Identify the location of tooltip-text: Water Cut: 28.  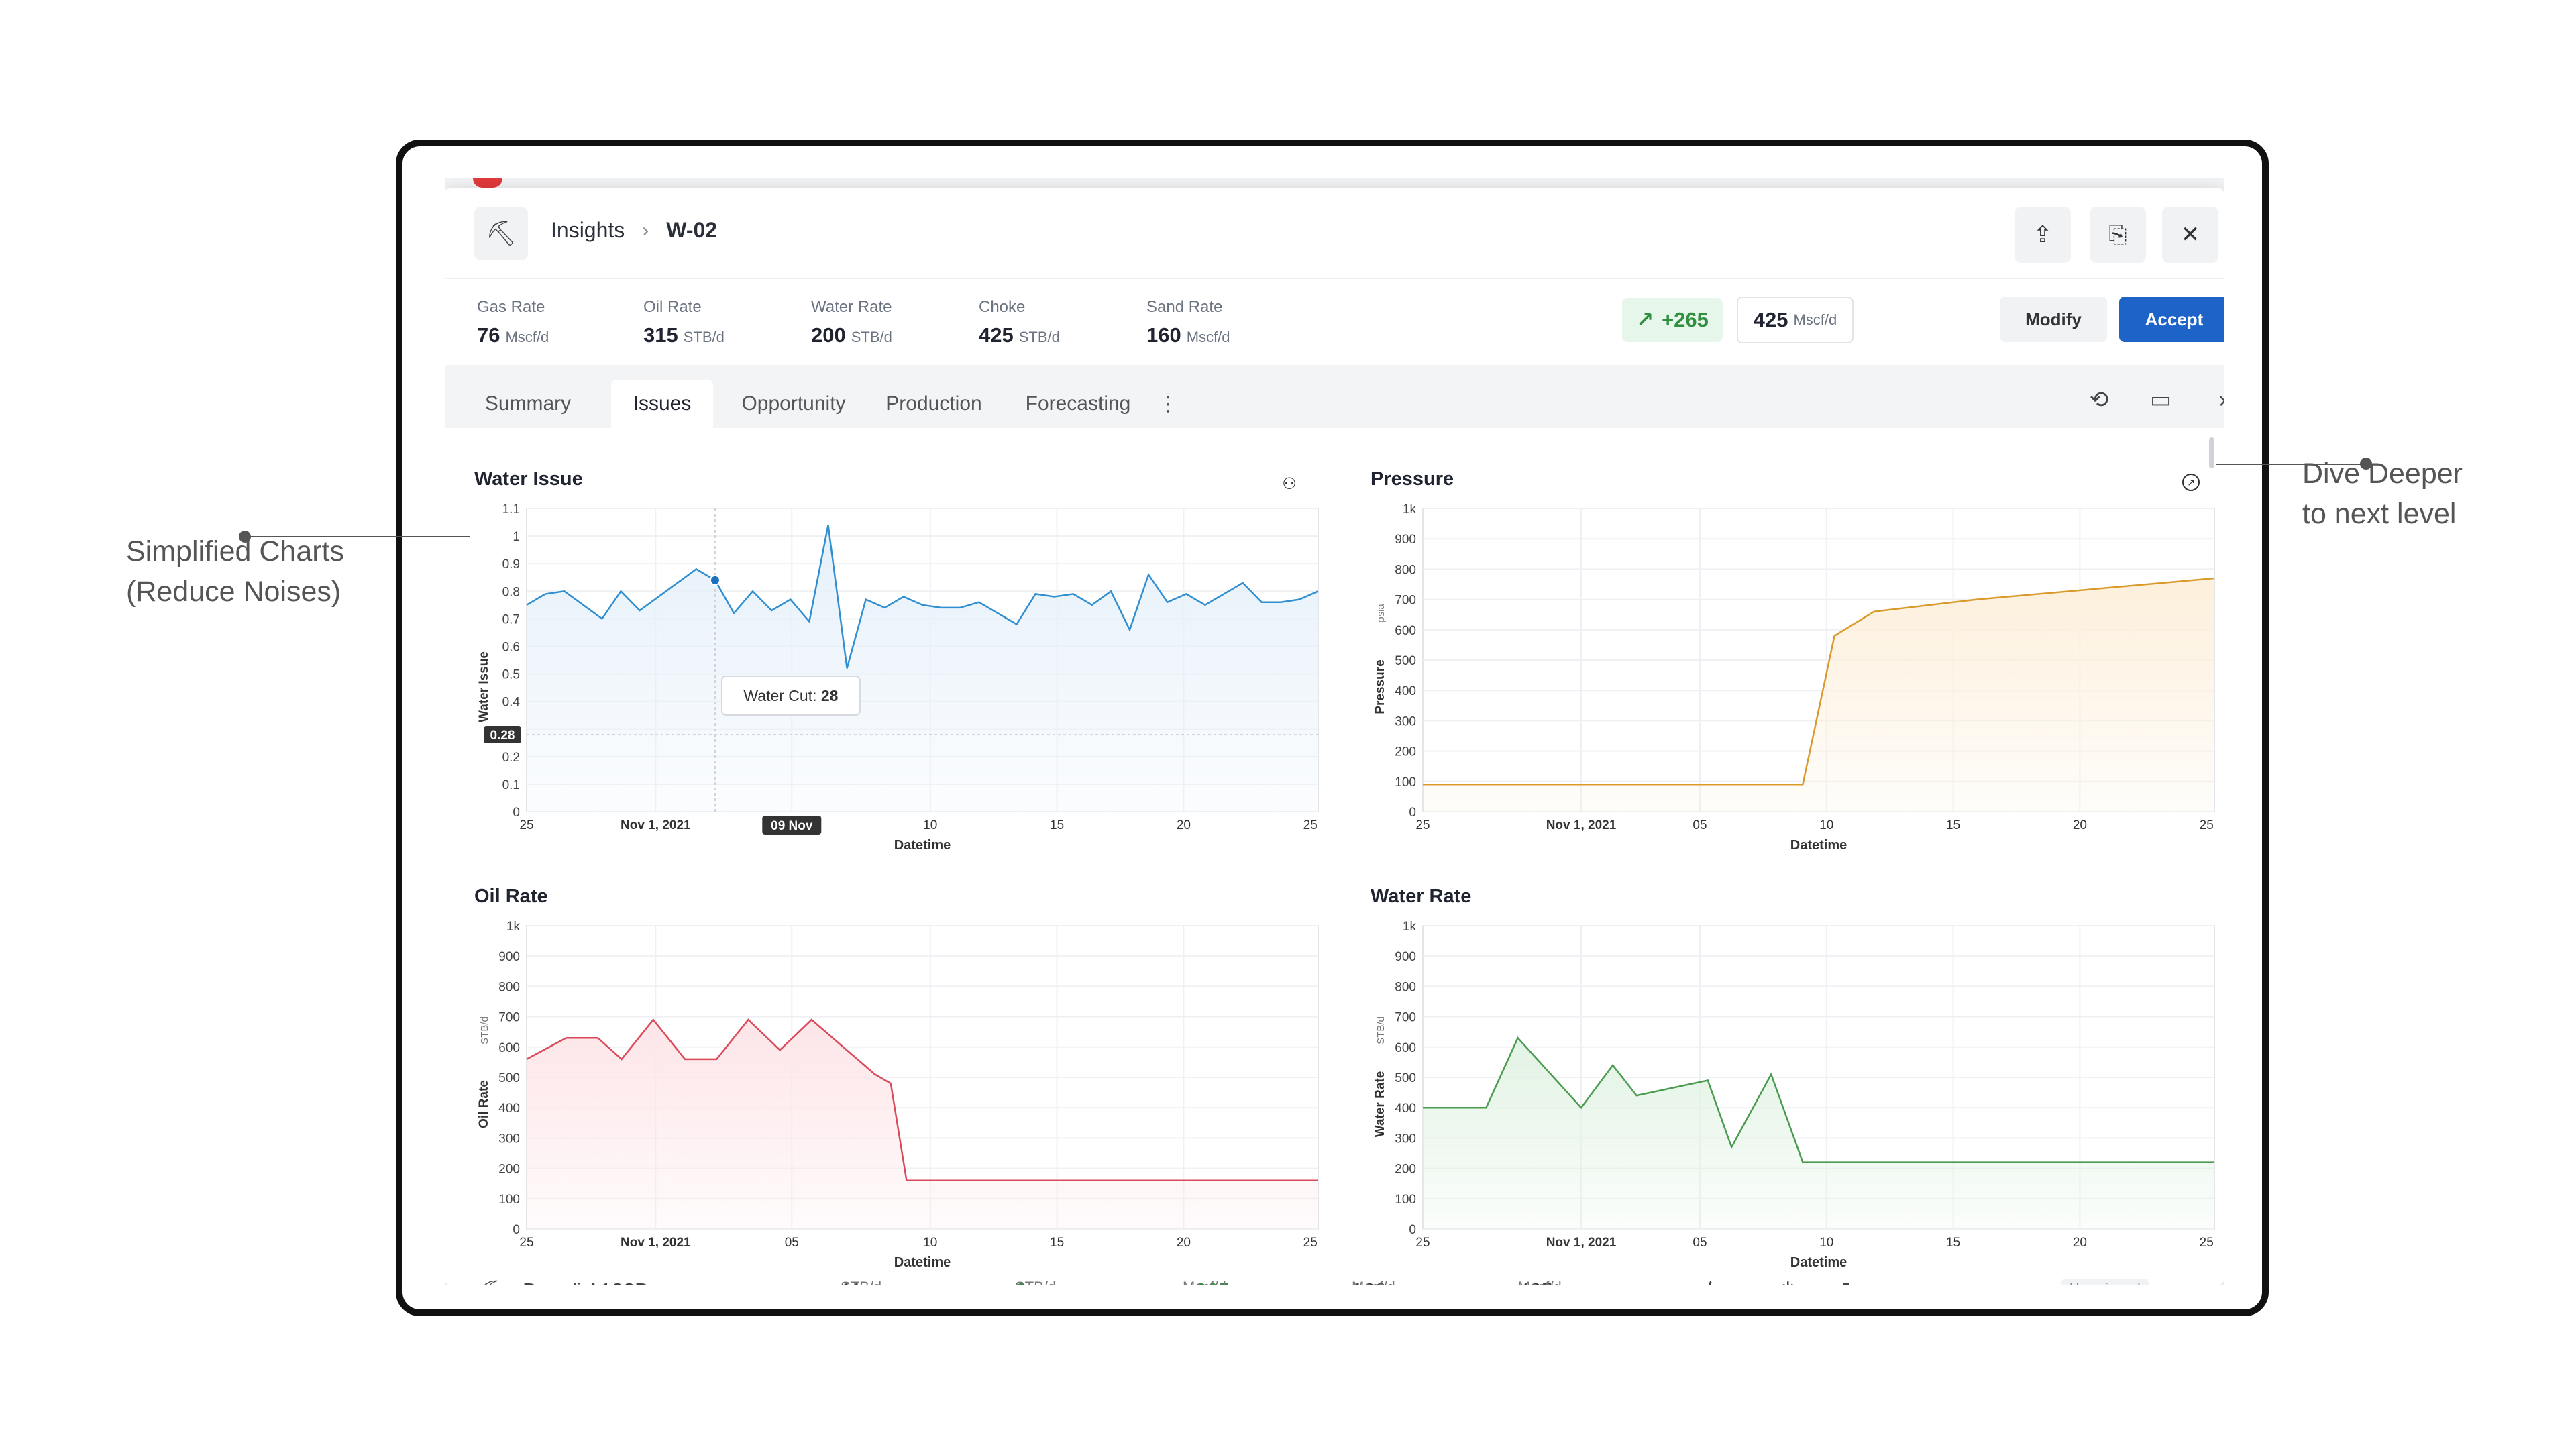
(790, 695).